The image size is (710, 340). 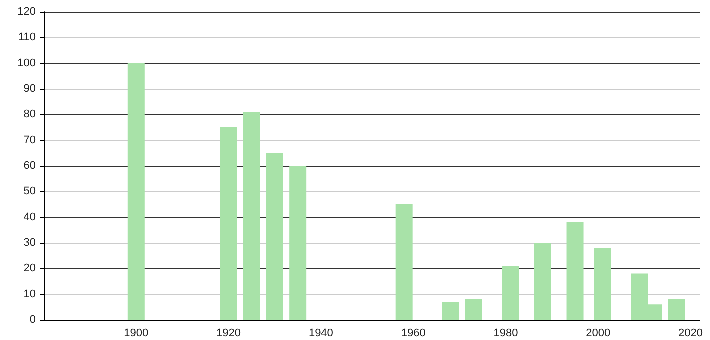 What do you see at coordinates (598, 334) in the screenshot?
I see `x-tick-label: 2000` at bounding box center [598, 334].